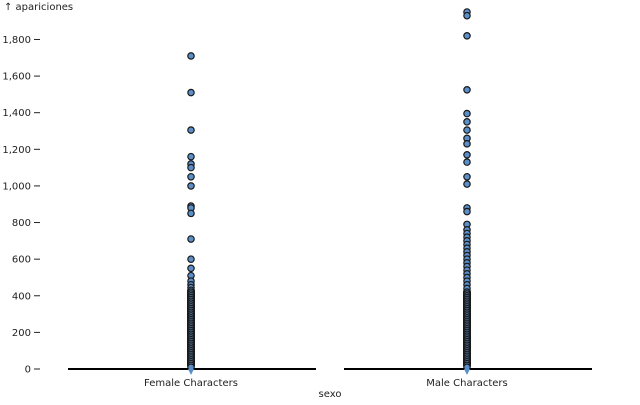 The image size is (640, 405). Describe the element at coordinates (38, 7) in the screenshot. I see `y-axis-title: ↑ apariciones` at that location.